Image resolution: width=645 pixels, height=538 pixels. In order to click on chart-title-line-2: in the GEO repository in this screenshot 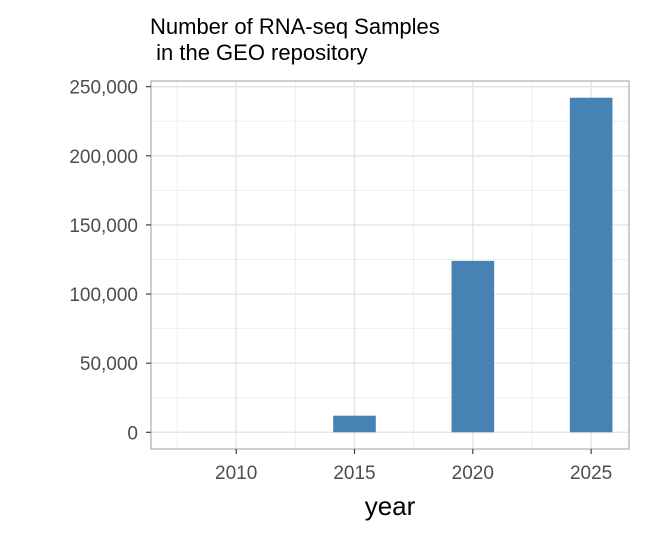, I will do `click(259, 52)`.